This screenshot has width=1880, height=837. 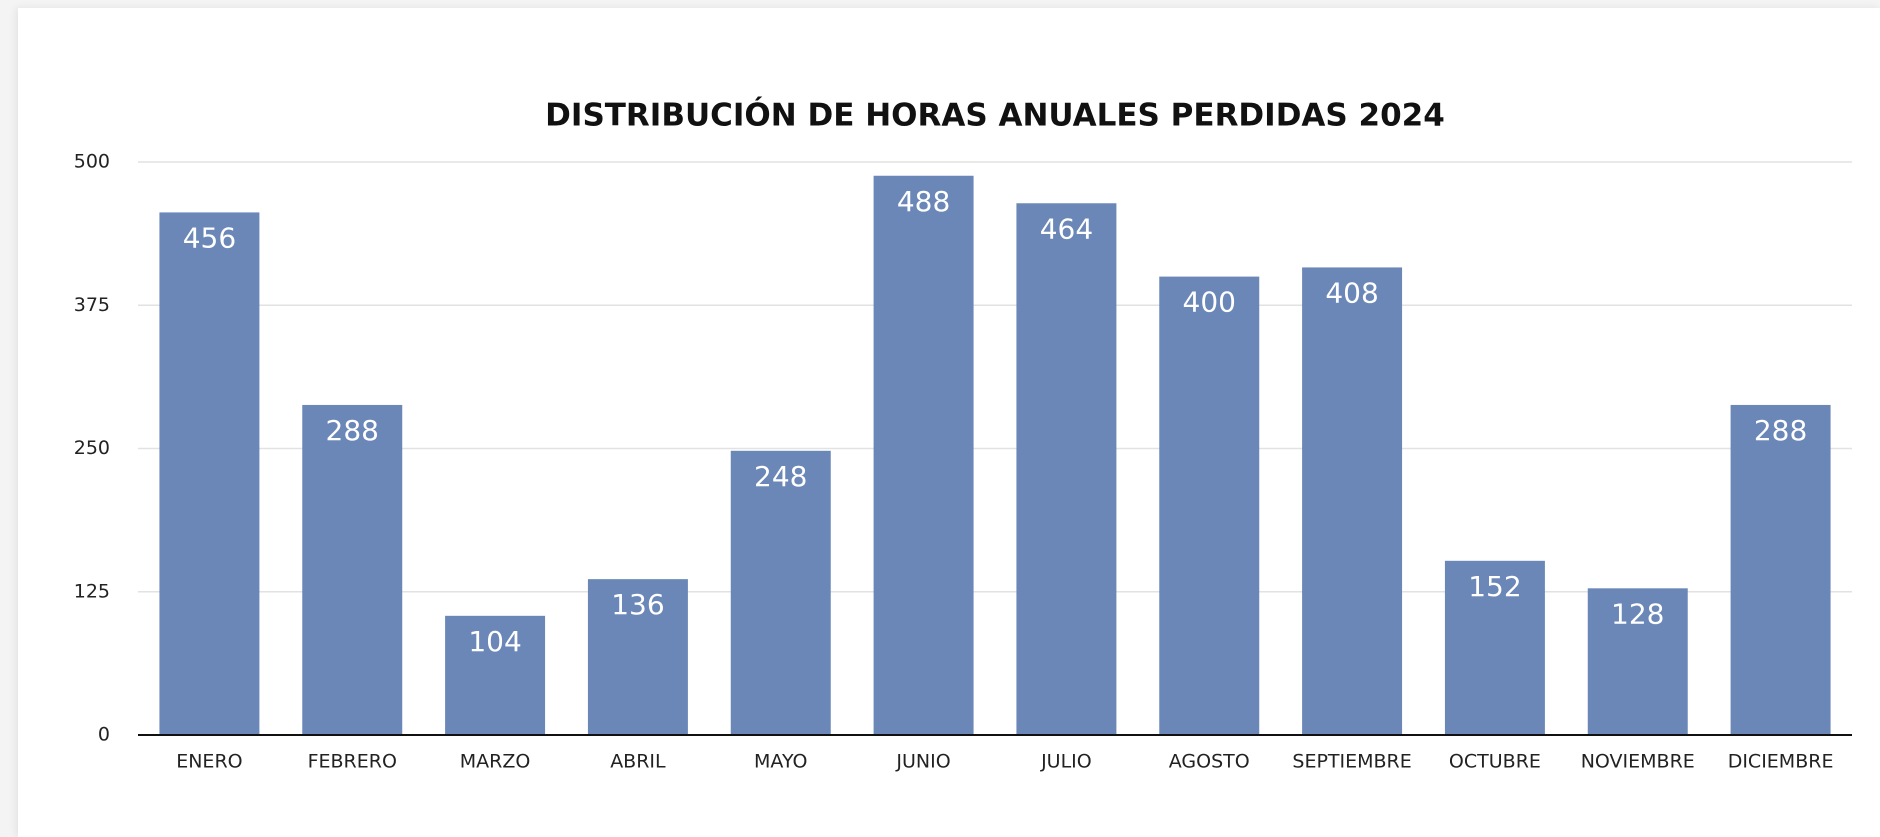 What do you see at coordinates (1781, 762) in the screenshot?
I see `x-tick-label: DICIEMBRE` at bounding box center [1781, 762].